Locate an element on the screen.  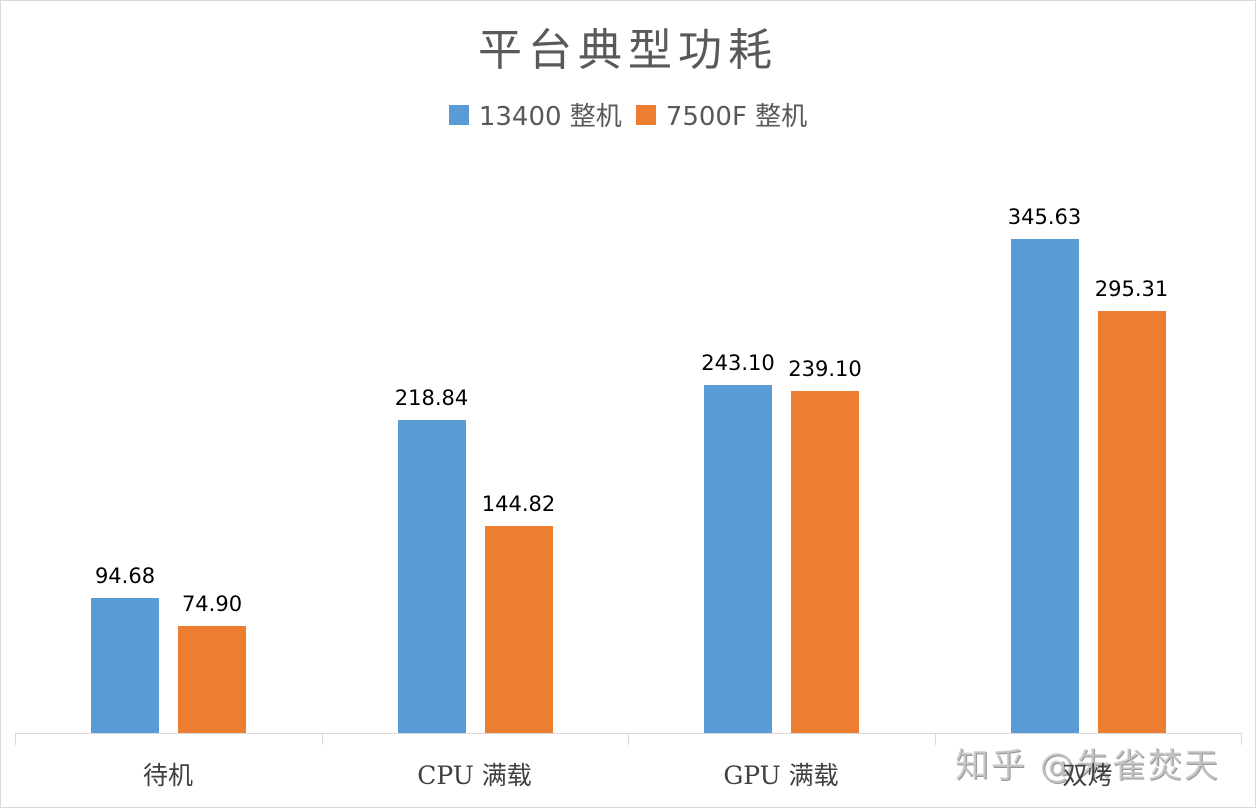
data-label: 243.10 is located at coordinates (738, 363).